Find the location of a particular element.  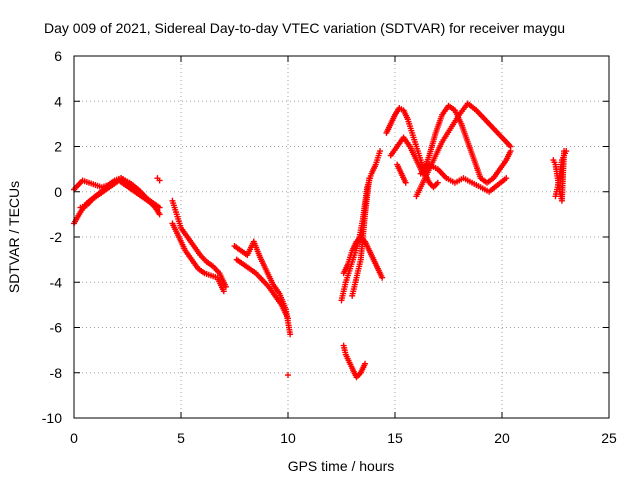

series-arc-d is located at coordinates (199, 243).